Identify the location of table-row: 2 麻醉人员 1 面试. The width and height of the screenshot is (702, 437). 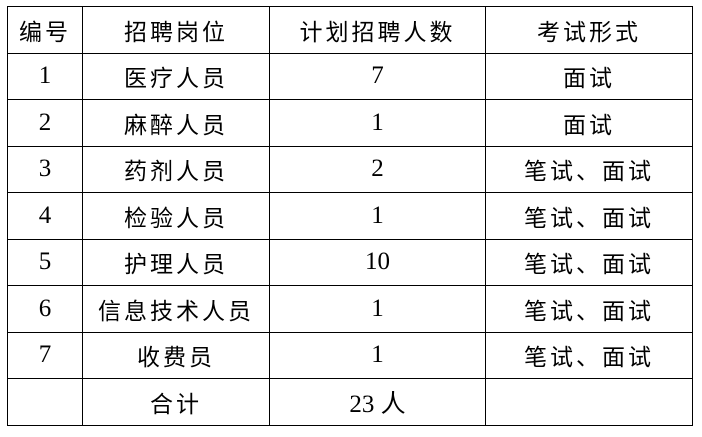
(350, 123).